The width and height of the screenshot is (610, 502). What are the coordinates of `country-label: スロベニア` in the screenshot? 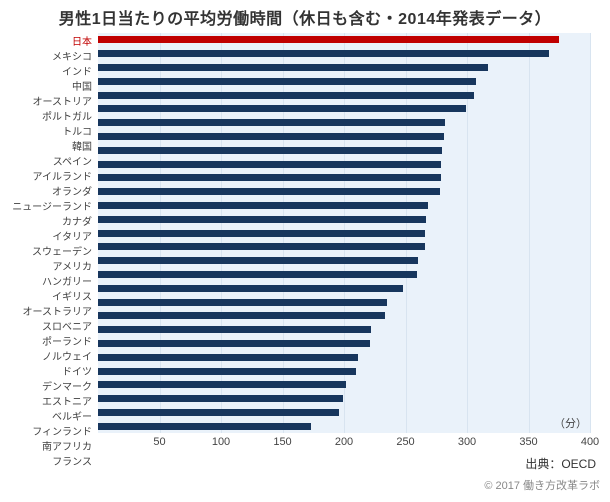 It's located at (67, 327).